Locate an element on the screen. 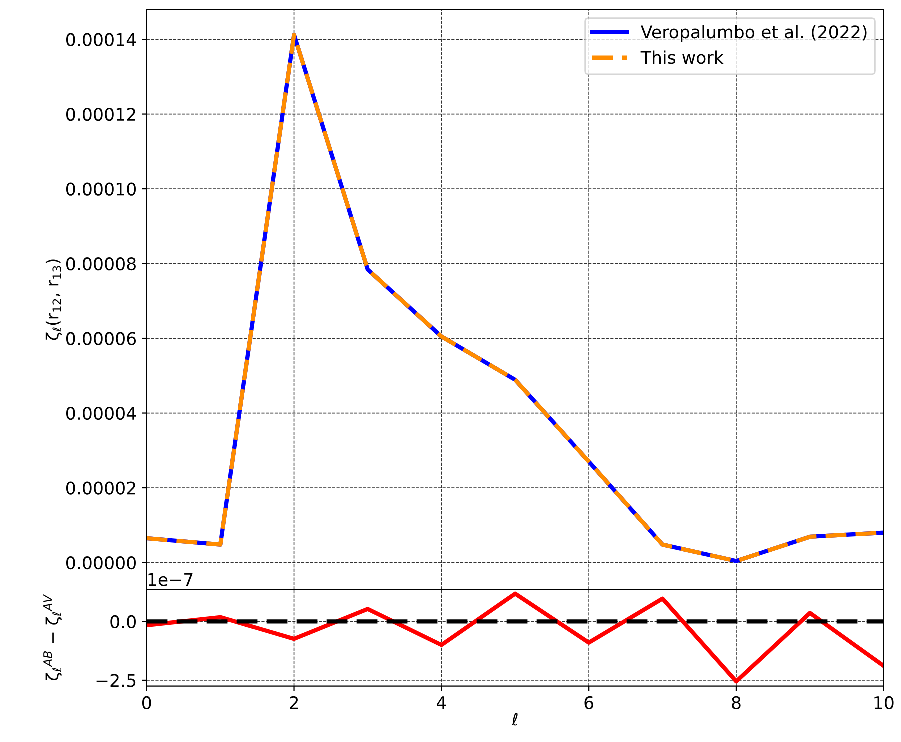 The image size is (901, 742). y-tick-label: −2.5 is located at coordinates (116, 681).